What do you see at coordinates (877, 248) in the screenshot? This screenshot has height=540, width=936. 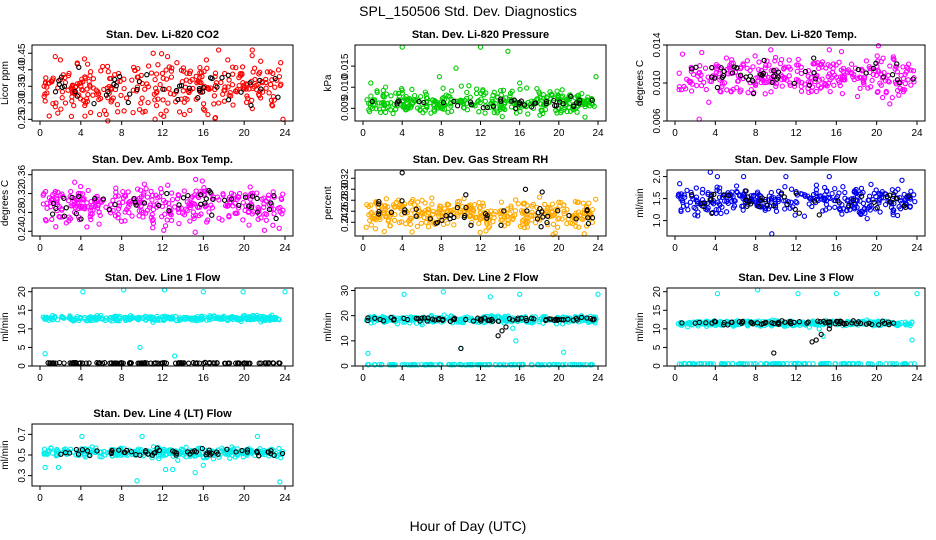 I see `x-tick-label: 20` at bounding box center [877, 248].